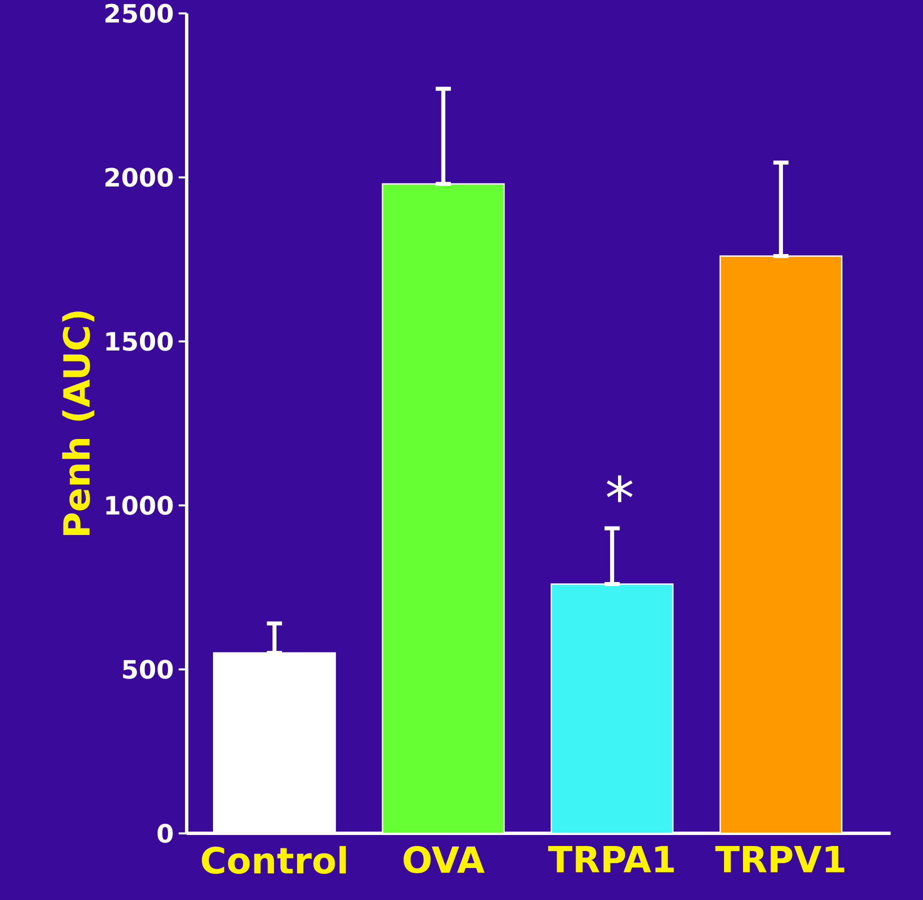 The height and width of the screenshot is (900, 923). What do you see at coordinates (148, 669) in the screenshot?
I see `y-tick-label: 500` at bounding box center [148, 669].